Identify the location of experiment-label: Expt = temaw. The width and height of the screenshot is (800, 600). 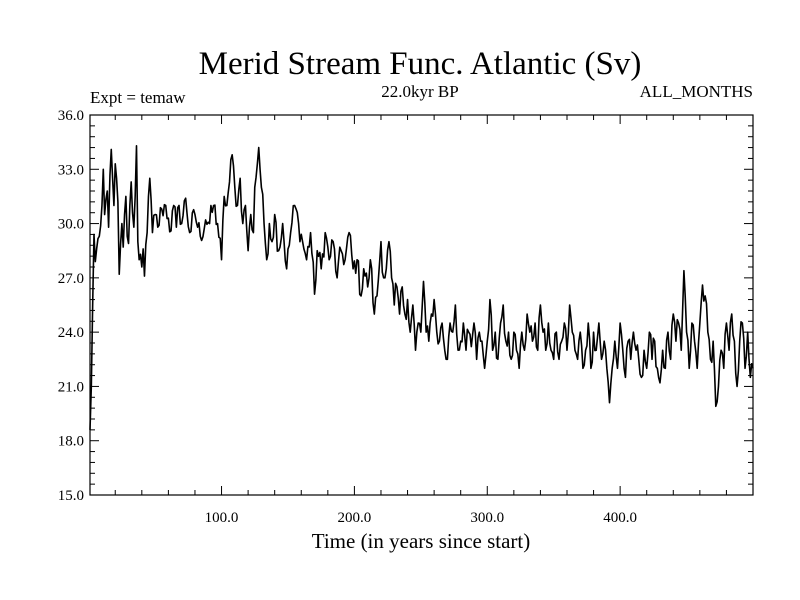
(138, 97).